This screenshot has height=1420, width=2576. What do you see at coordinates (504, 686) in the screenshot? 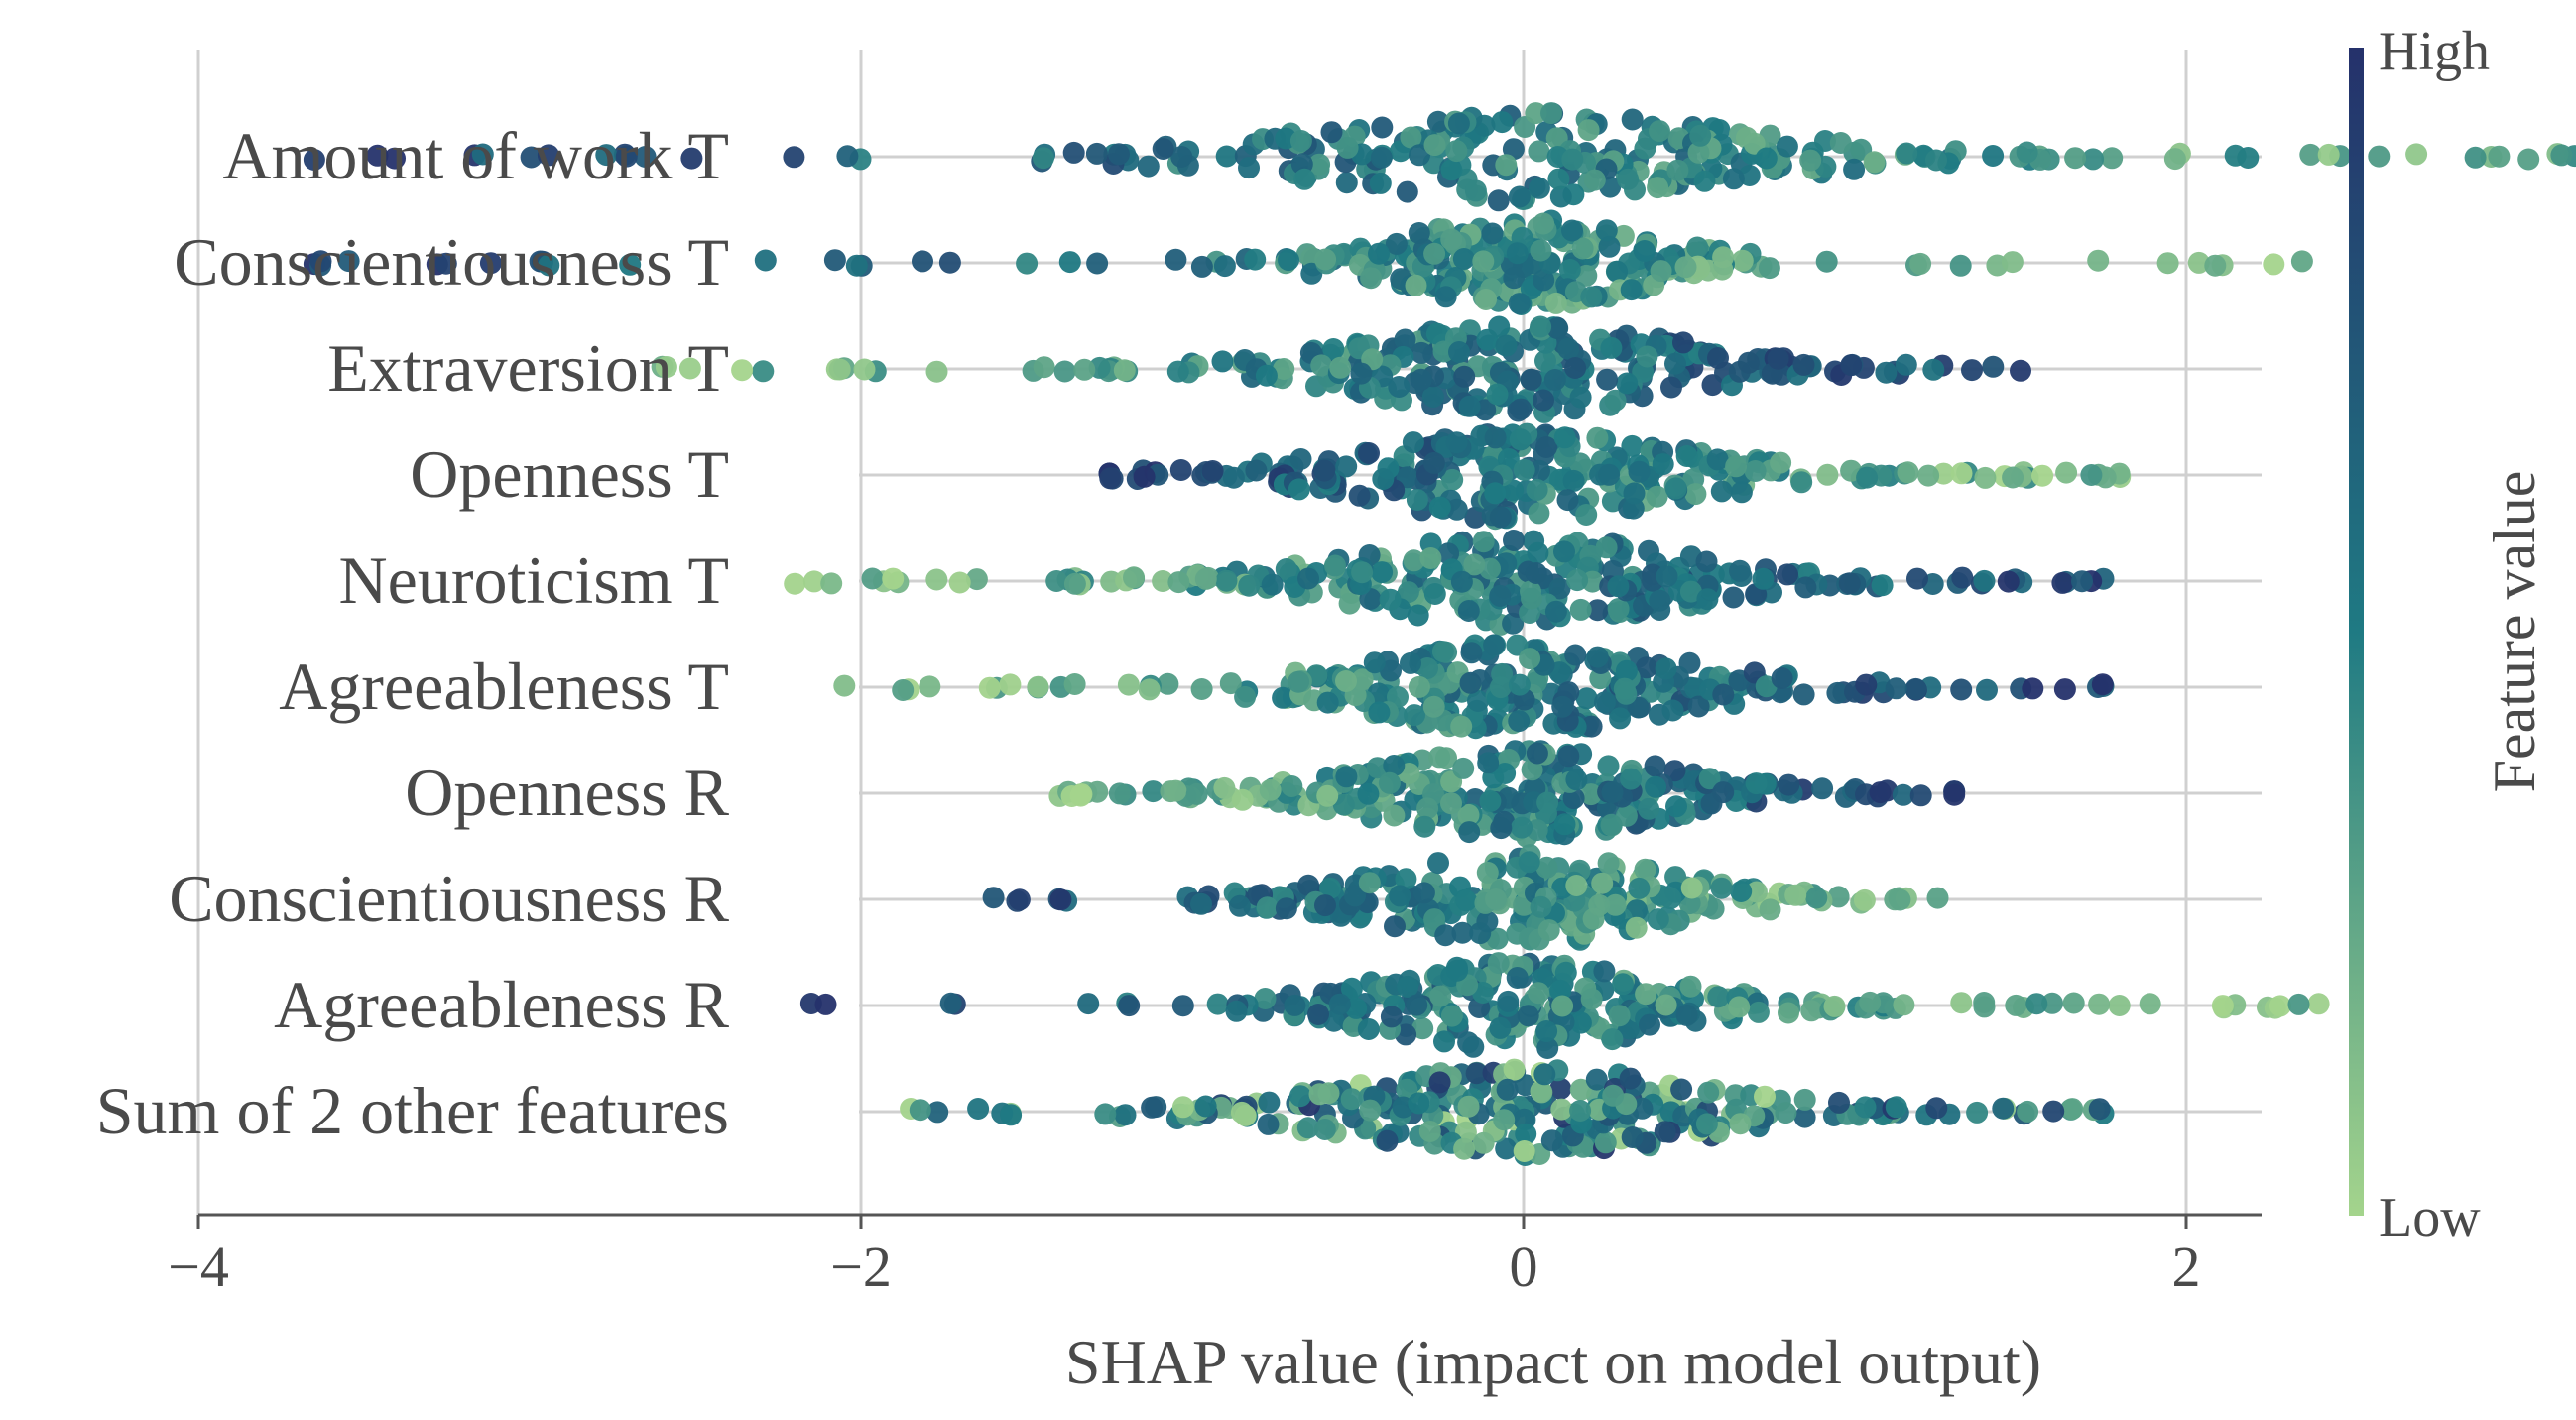
I see `feature-label: Agreeableness T` at bounding box center [504, 686].